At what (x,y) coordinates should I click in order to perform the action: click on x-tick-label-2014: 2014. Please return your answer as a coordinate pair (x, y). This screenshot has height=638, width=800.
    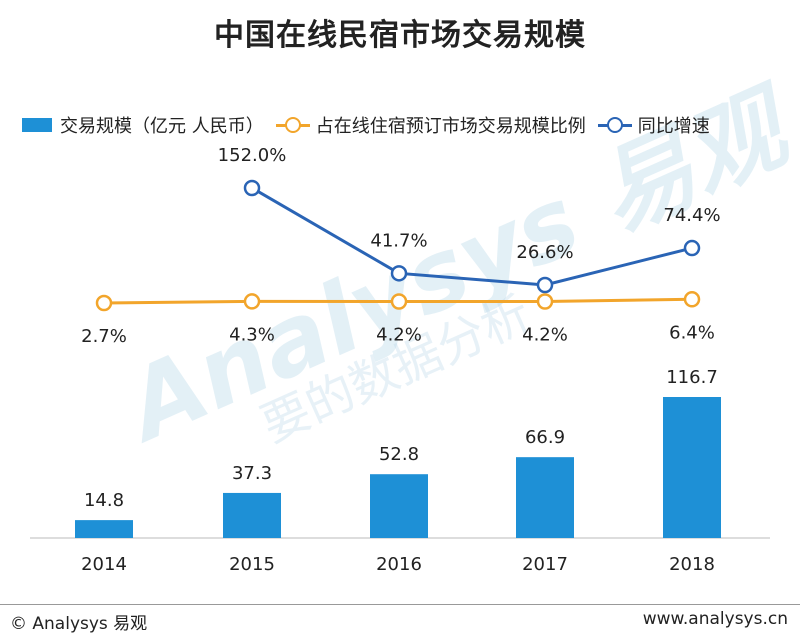
    Looking at the image, I should click on (104, 564).